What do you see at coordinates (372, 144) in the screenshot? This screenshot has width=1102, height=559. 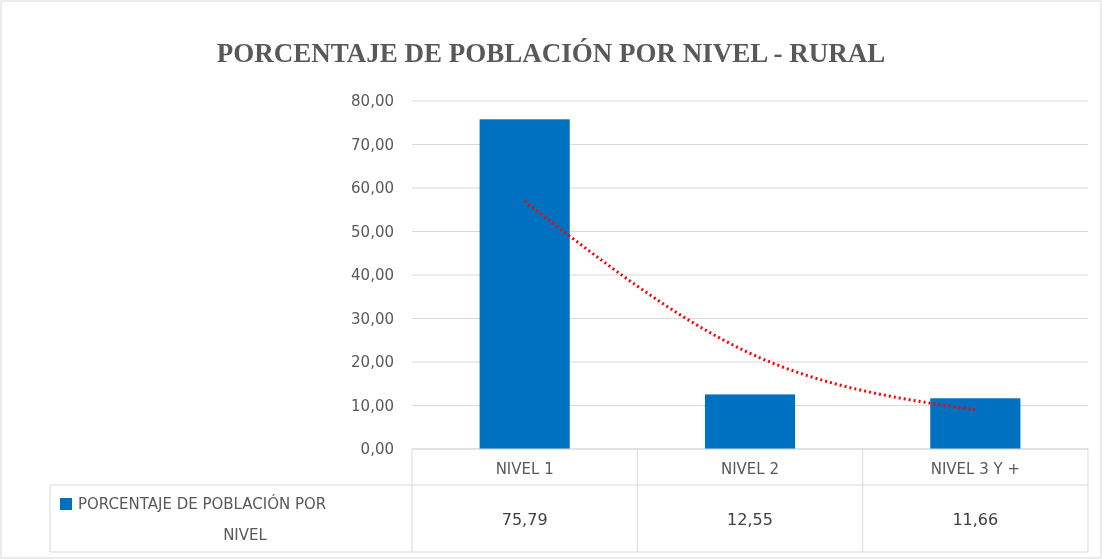 I see `y-tick-label: 70,00` at bounding box center [372, 144].